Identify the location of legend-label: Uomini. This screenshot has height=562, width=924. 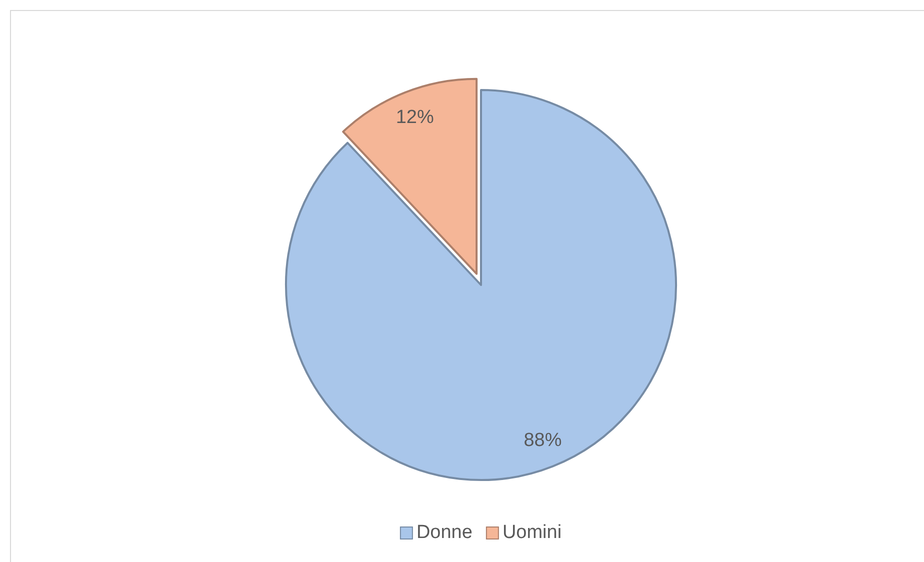
(532, 533).